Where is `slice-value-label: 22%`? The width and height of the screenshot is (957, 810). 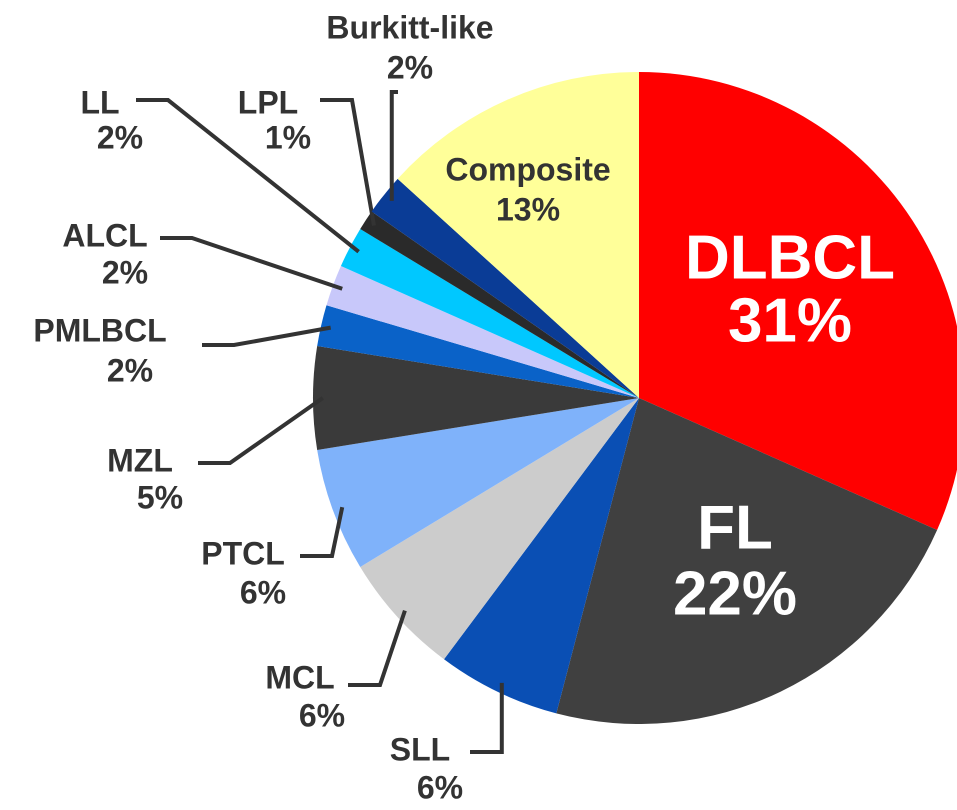
slice-value-label: 22% is located at coordinates (735, 593).